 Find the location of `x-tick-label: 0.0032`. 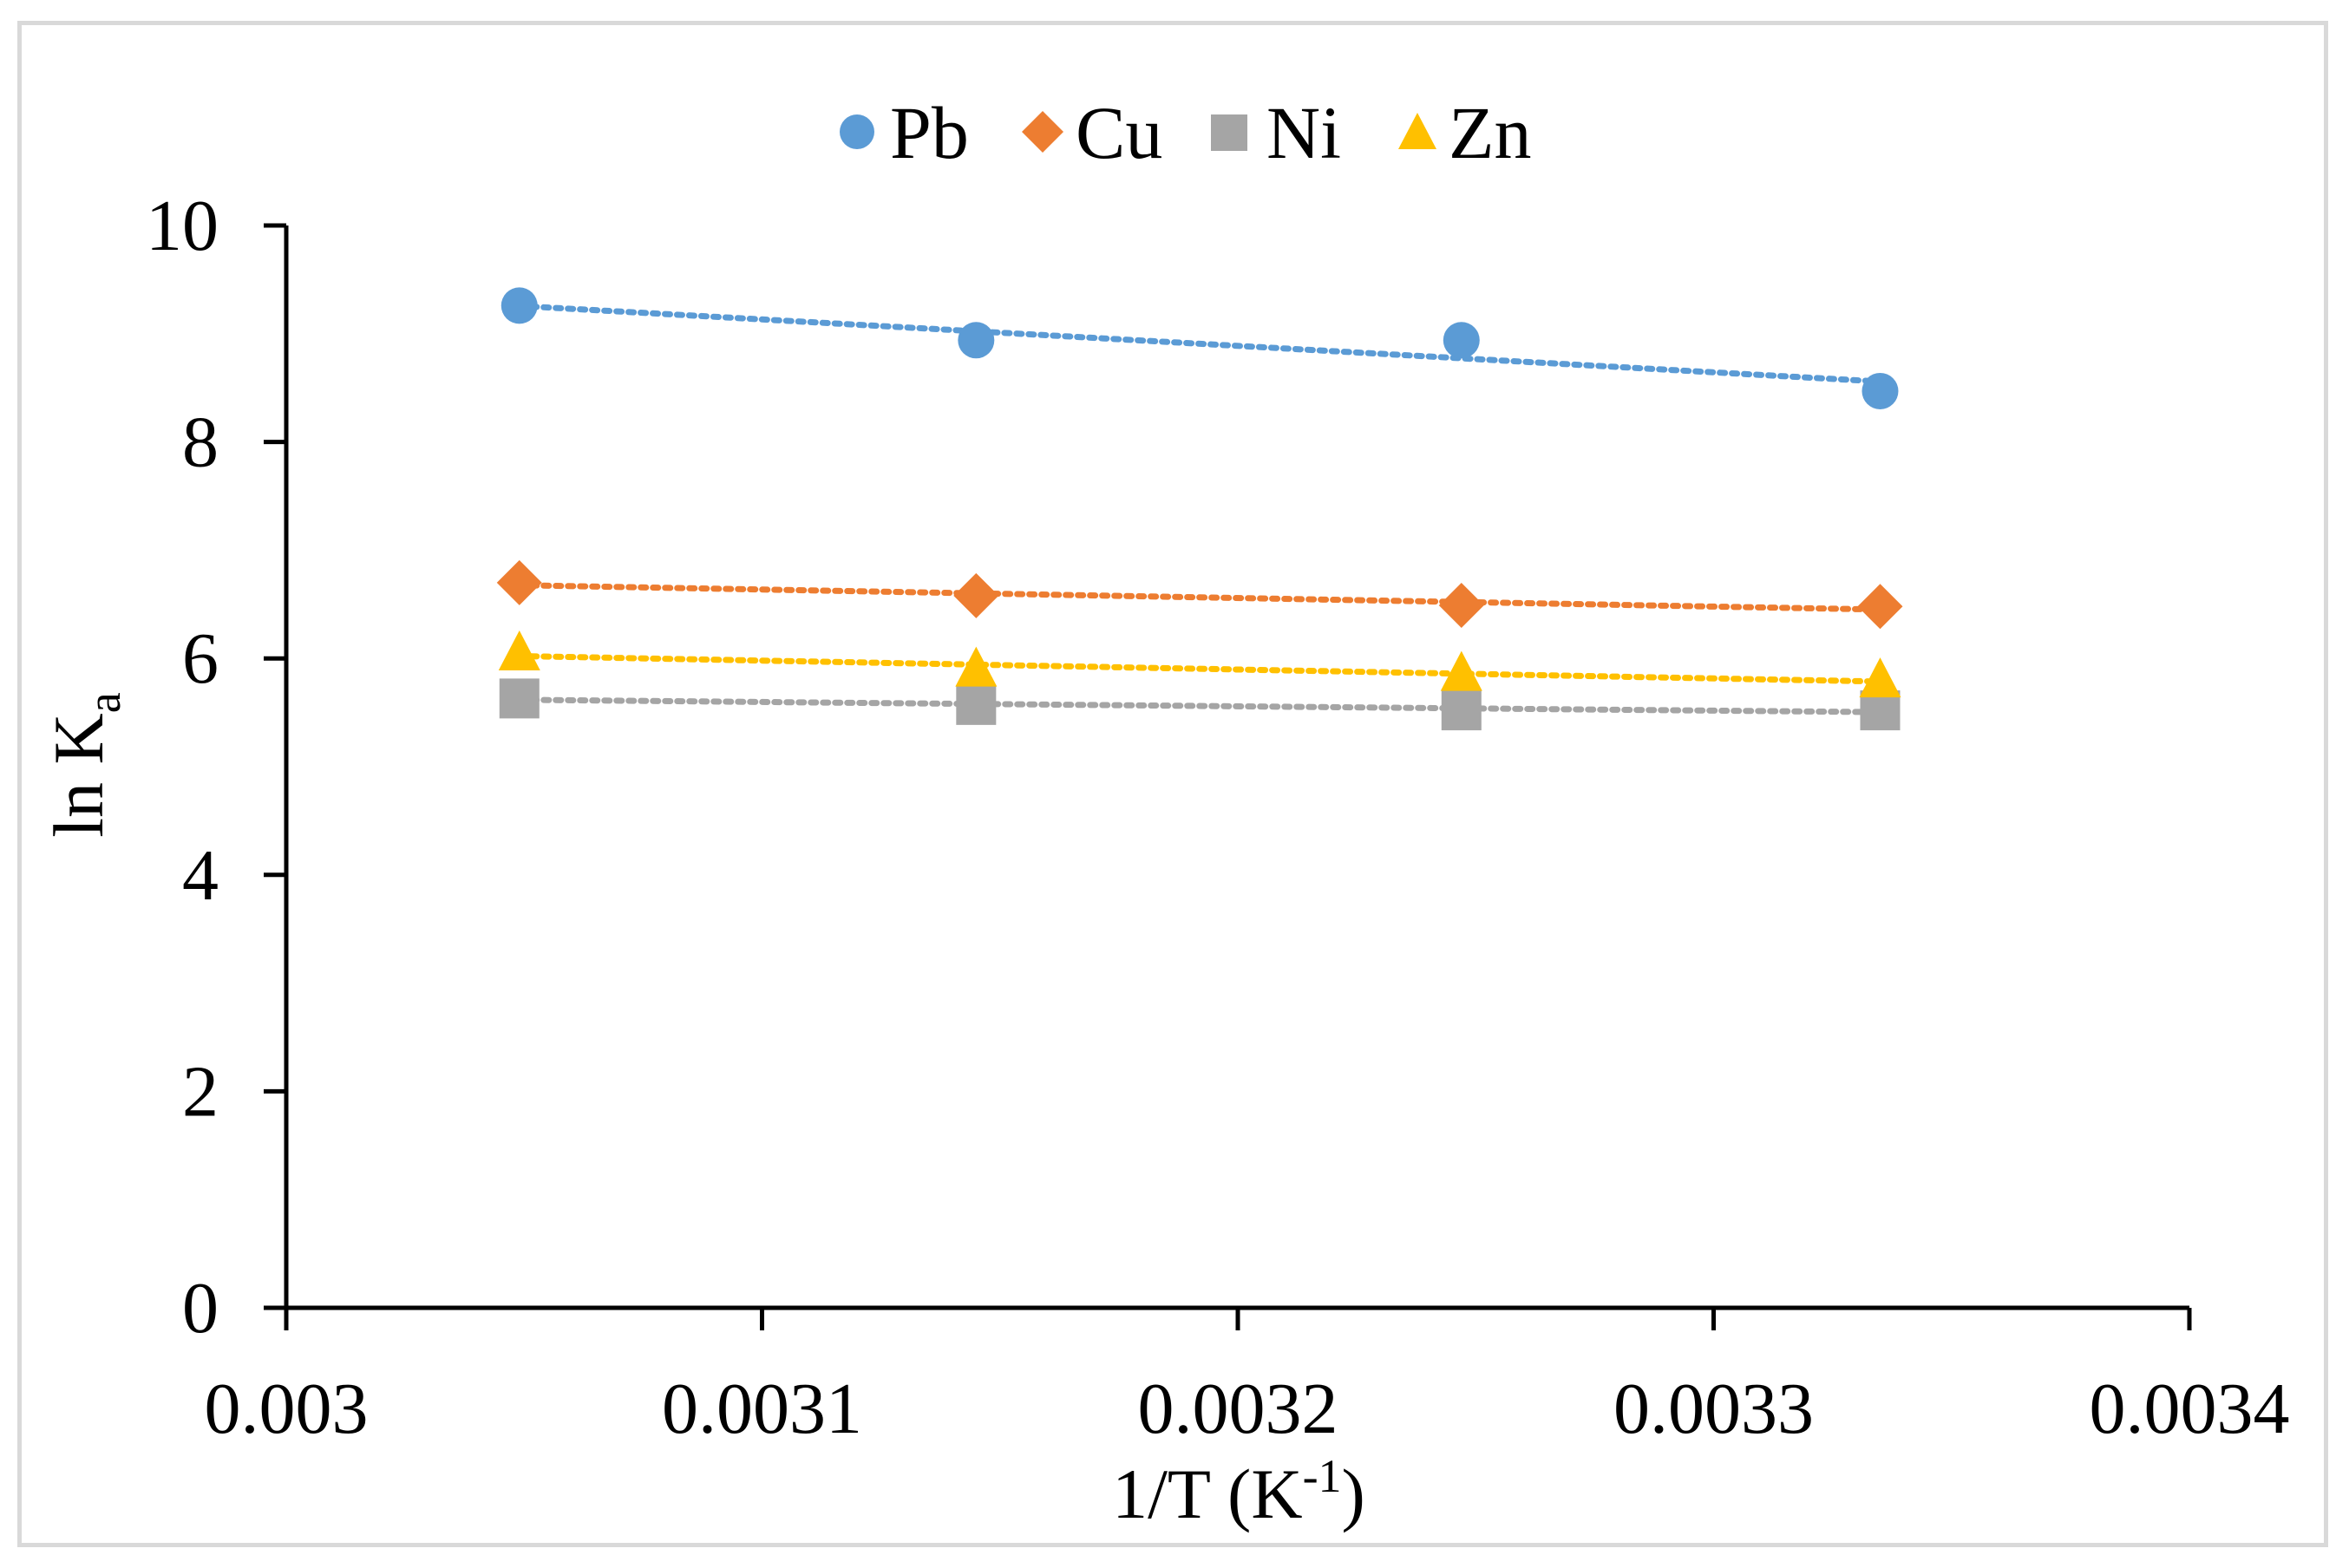

x-tick-label: 0.0032 is located at coordinates (1238, 1409).